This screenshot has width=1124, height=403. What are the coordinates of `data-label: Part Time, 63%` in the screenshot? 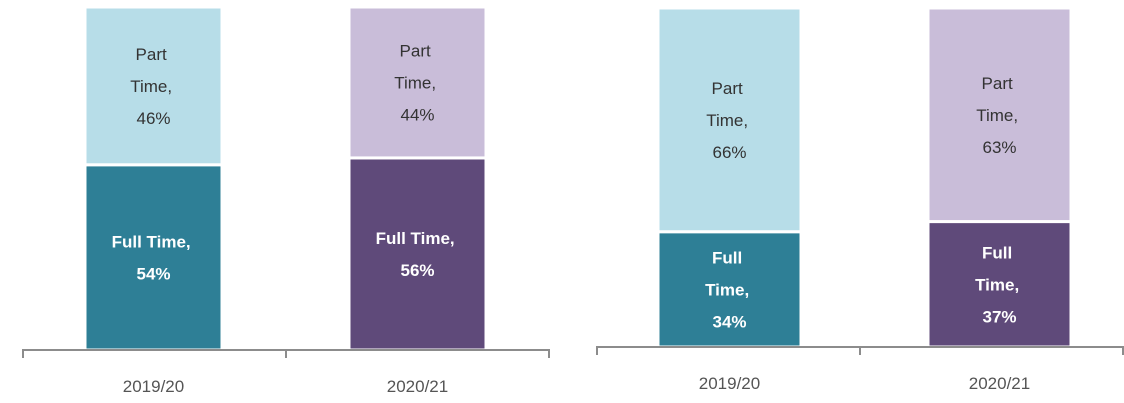 It's located at (999, 115).